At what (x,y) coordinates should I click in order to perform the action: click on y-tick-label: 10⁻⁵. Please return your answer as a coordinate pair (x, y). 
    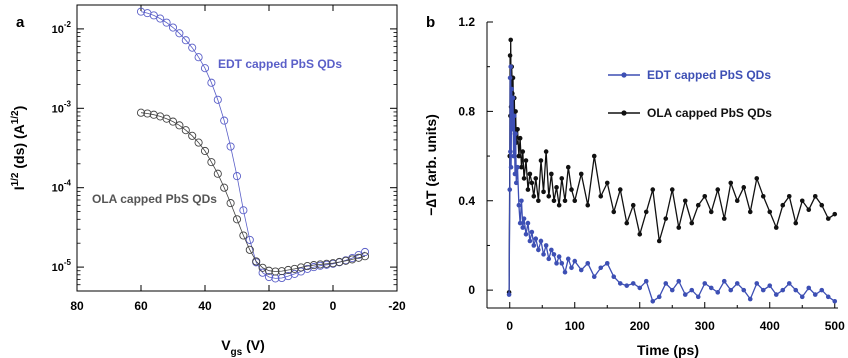
    Looking at the image, I should click on (62, 266).